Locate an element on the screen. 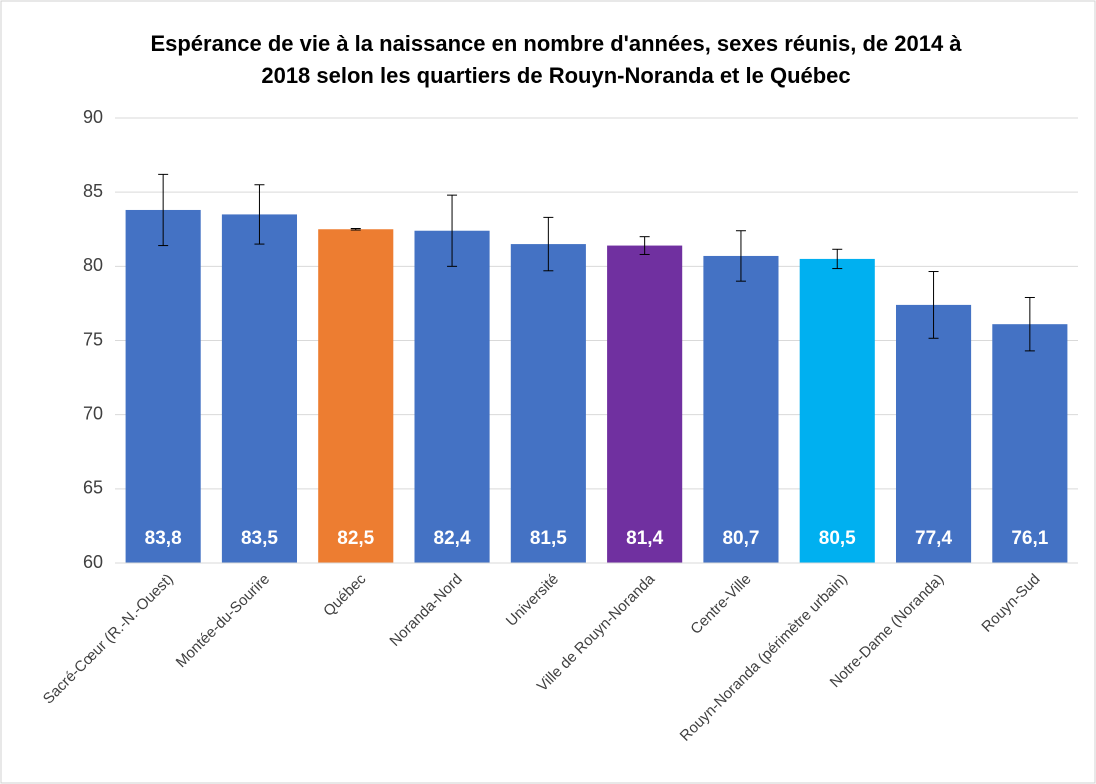 This screenshot has height=784, width=1096. value-label: 81,4 is located at coordinates (644, 538).